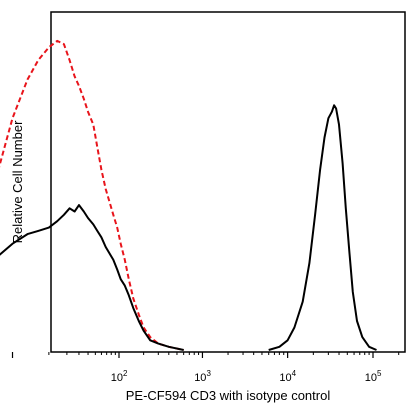  I want to click on y-axis-title: Relative Cell Number, so click(17, 181).